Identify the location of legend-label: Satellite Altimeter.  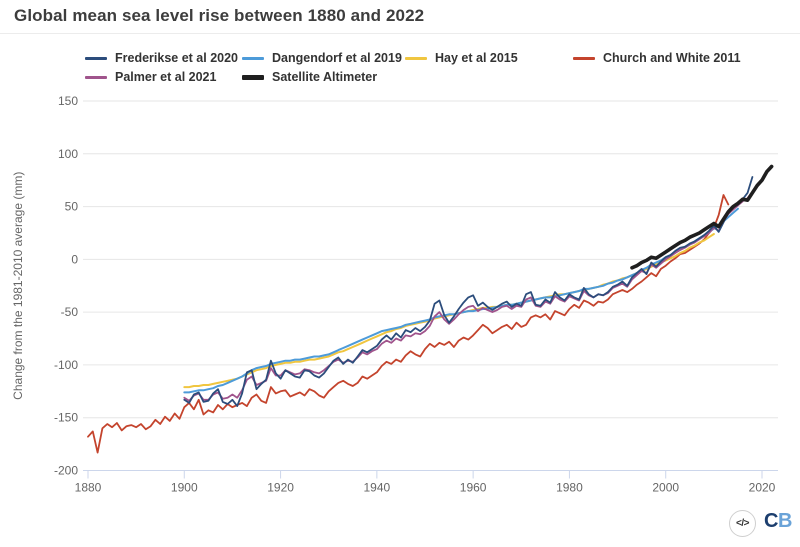
(325, 77).